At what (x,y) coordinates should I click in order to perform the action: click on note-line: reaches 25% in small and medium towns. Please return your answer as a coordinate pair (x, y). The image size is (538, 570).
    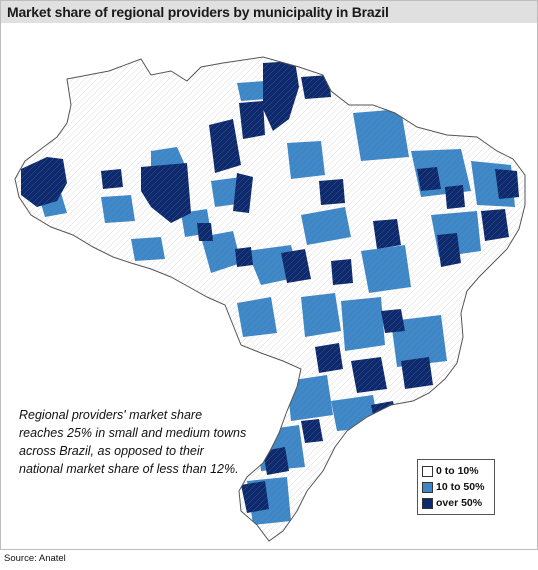
    Looking at the image, I should click on (133, 433).